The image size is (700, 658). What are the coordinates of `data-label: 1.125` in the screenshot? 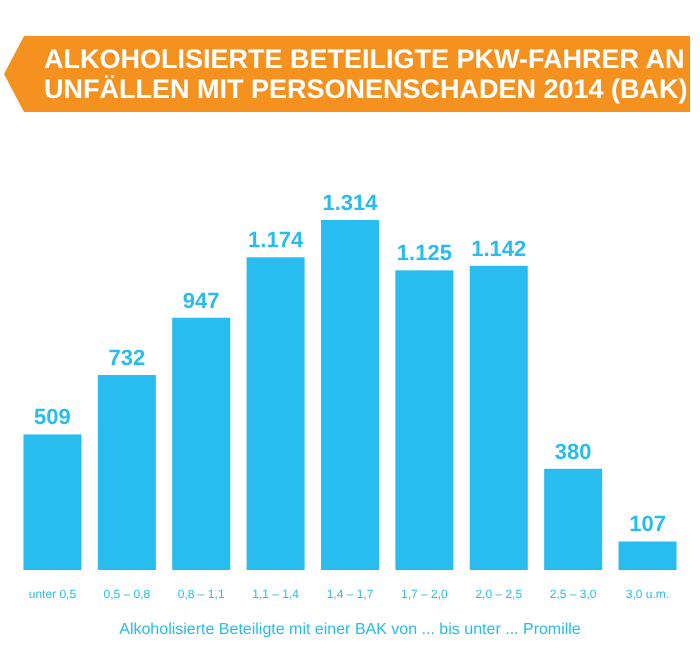 It's located at (424, 254).